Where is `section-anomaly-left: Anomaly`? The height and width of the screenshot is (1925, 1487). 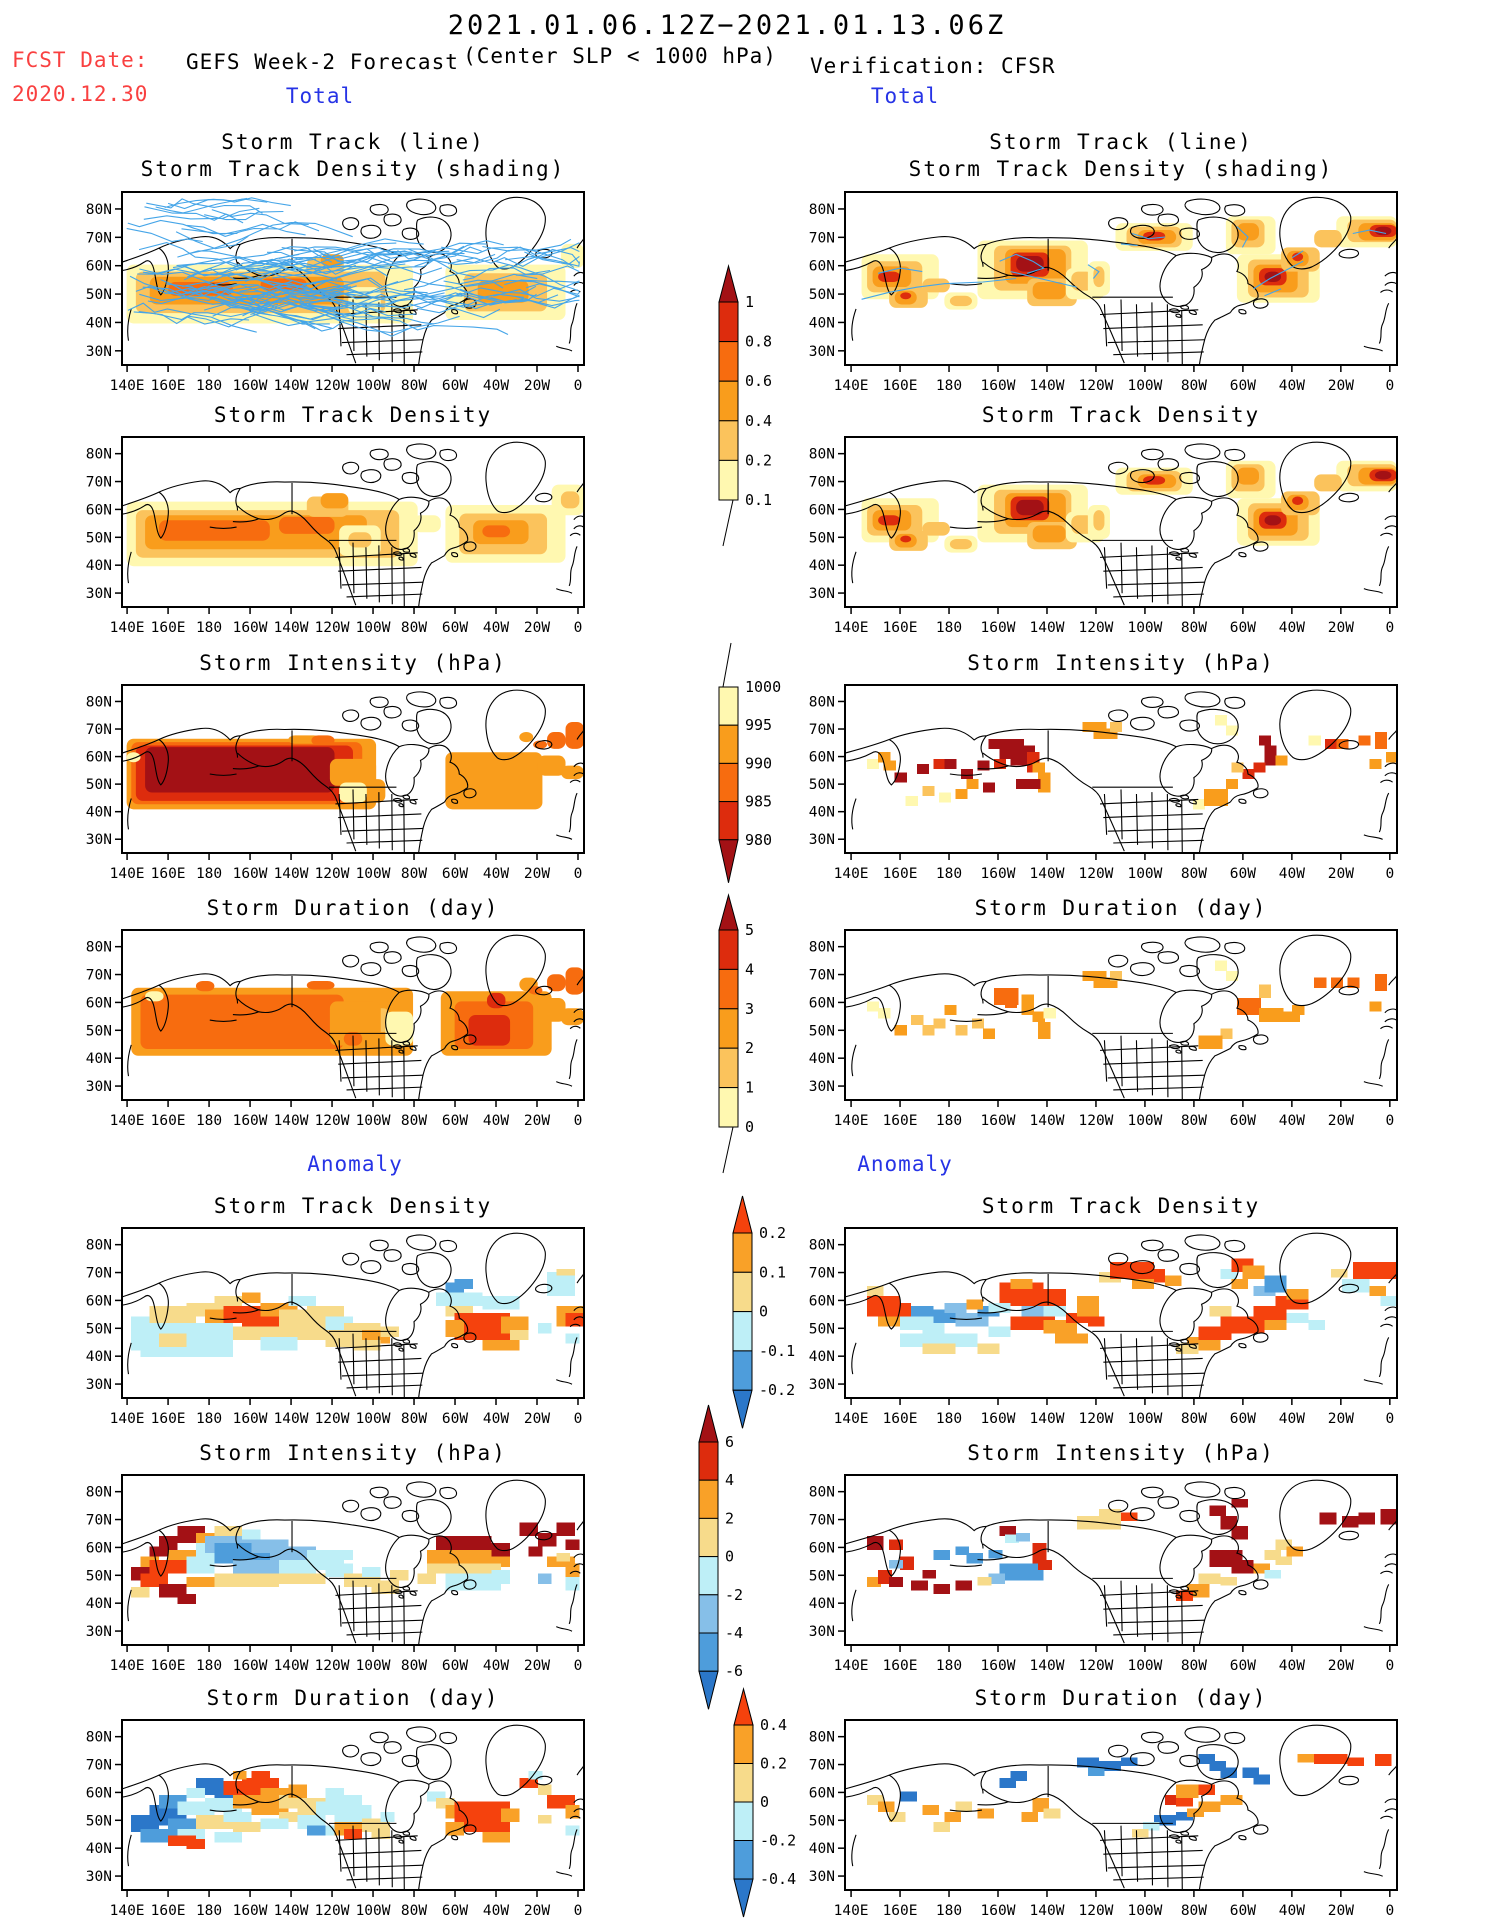
section-anomaly-left: Anomaly is located at coordinates (355, 1164).